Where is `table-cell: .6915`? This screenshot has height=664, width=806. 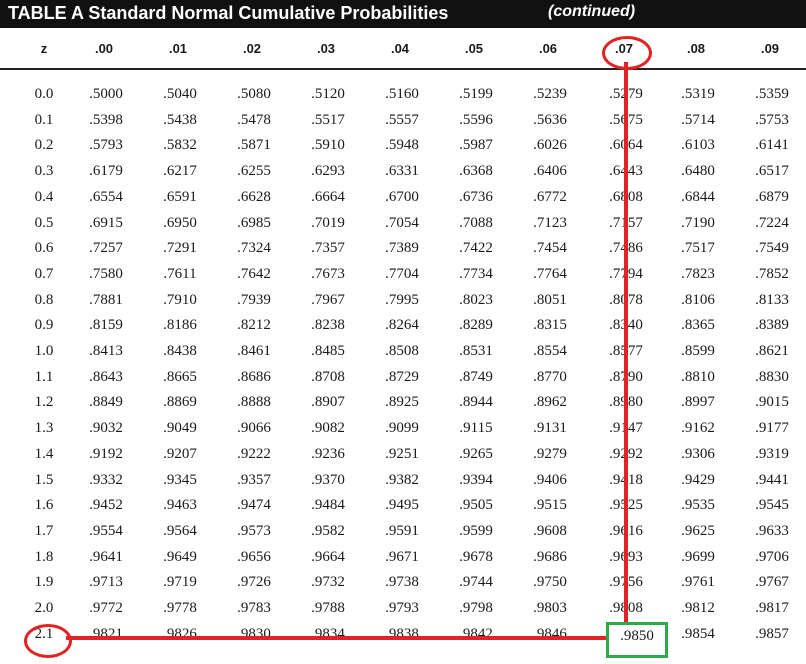 table-cell: .6915 is located at coordinates (106, 222).